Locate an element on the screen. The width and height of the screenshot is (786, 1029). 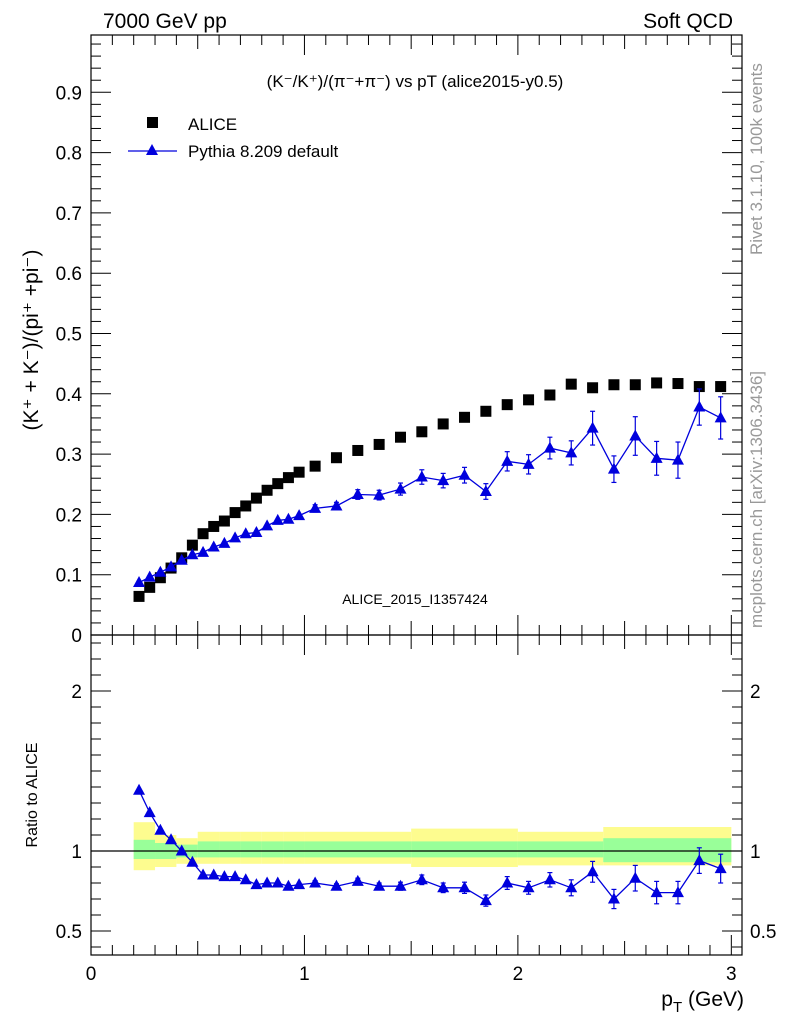
ratio-y-tick-label: 2 is located at coordinates (76, 692).